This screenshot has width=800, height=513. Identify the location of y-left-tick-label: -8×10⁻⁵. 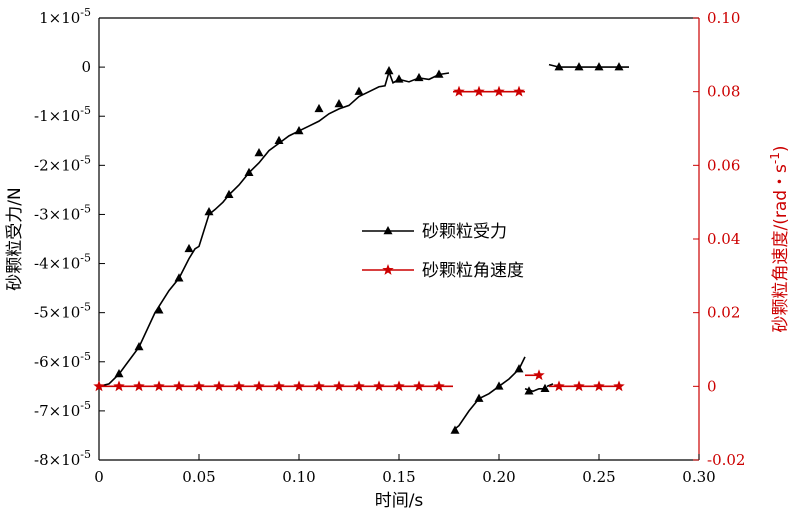
(62, 458).